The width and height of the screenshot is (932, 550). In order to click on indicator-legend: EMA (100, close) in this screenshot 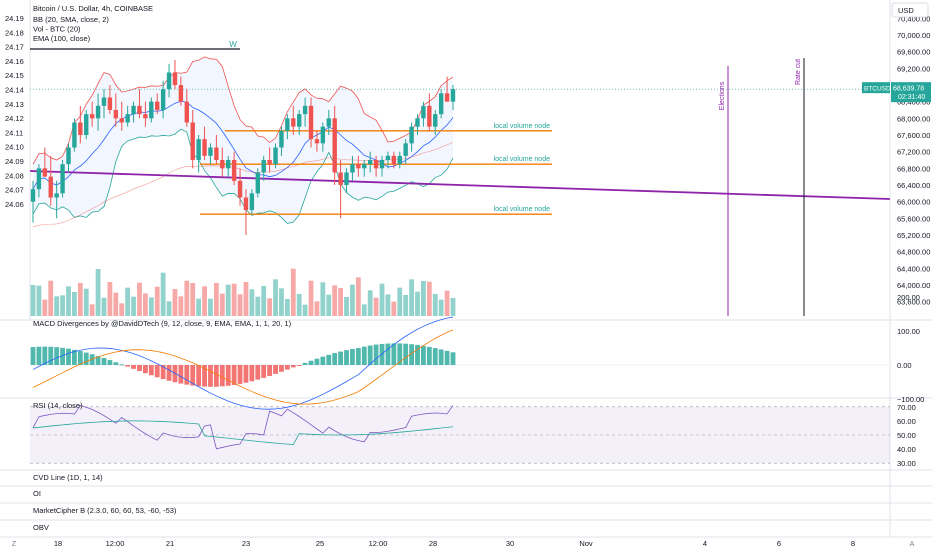, I will do `click(62, 38)`.